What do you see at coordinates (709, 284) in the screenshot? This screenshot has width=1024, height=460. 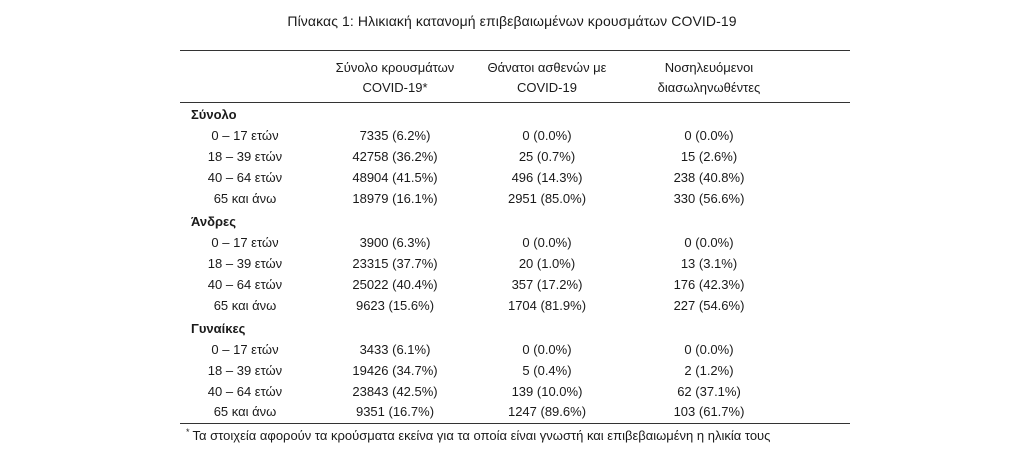 I see `intubated-cell: 176 (42.3%)` at bounding box center [709, 284].